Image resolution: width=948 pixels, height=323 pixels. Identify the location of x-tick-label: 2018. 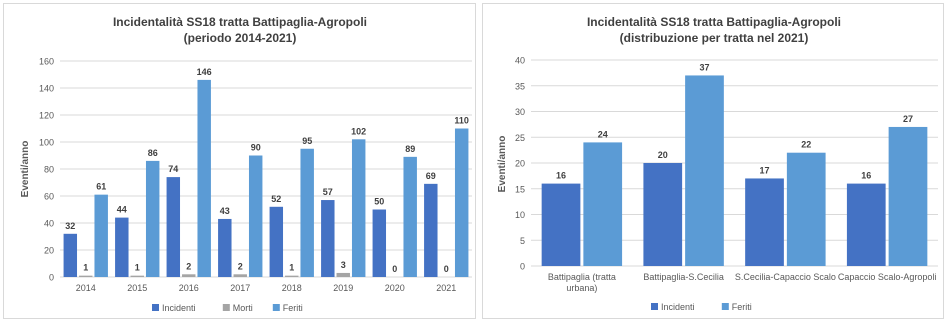
(292, 288).